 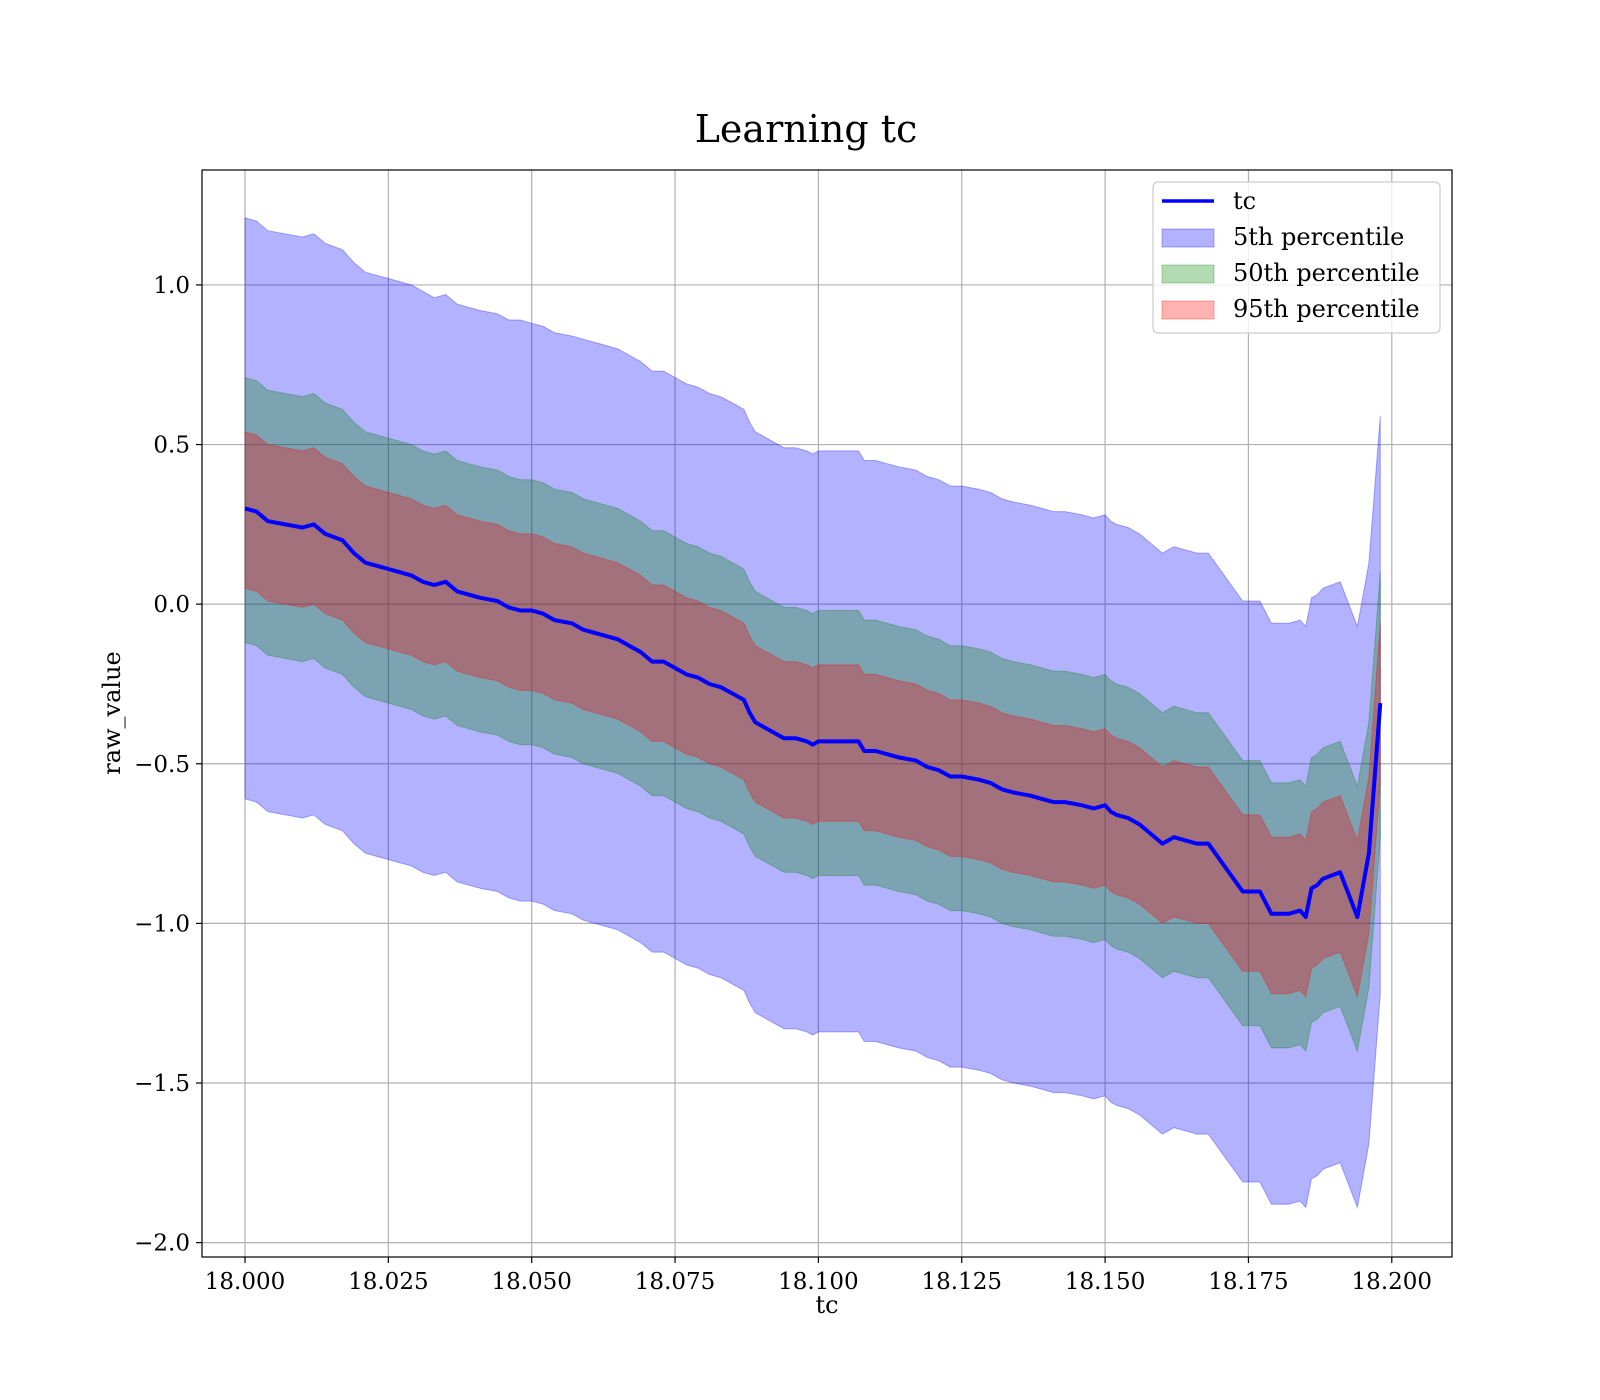 I want to click on chart-title: Learning tc, so click(x=806, y=129).